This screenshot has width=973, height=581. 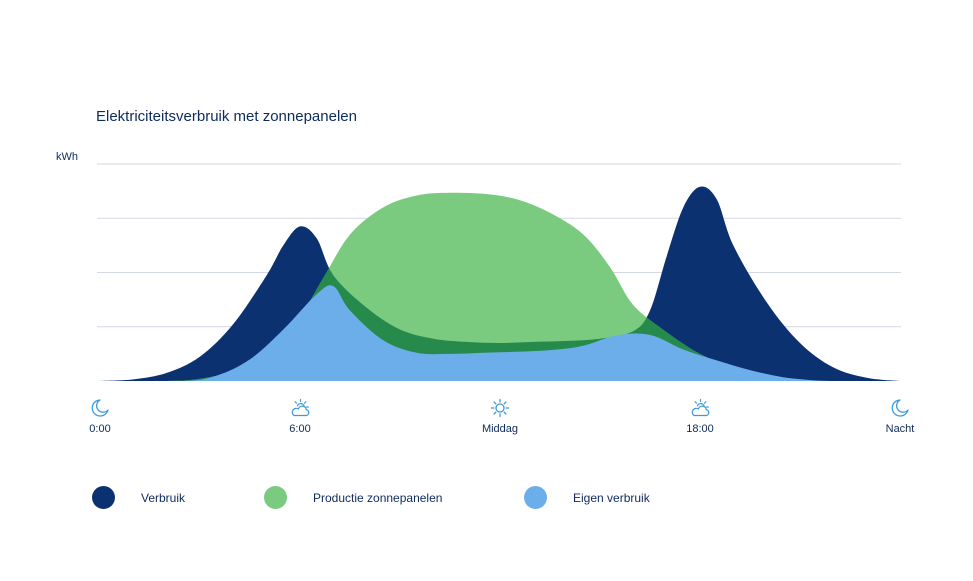 I want to click on x-tick-label: 18:00, so click(x=700, y=429).